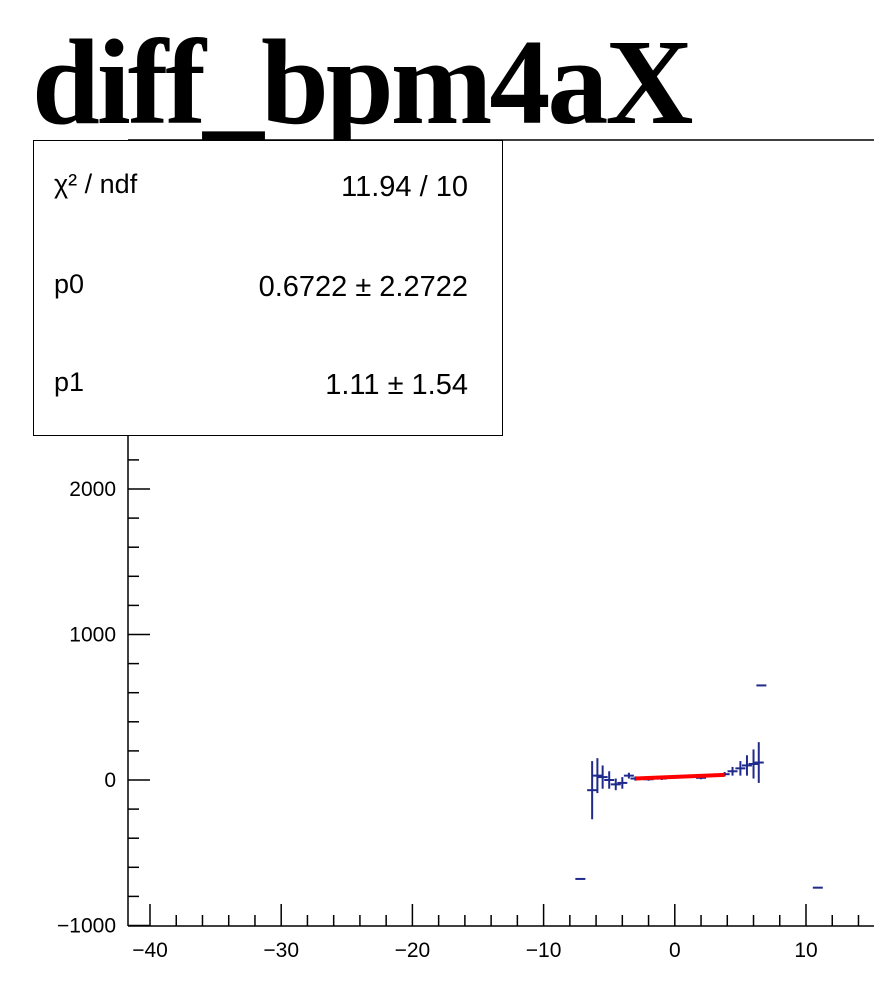  I want to click on stats-row-p0: p0 0.6722 ± 2.2722, so click(268, 289).